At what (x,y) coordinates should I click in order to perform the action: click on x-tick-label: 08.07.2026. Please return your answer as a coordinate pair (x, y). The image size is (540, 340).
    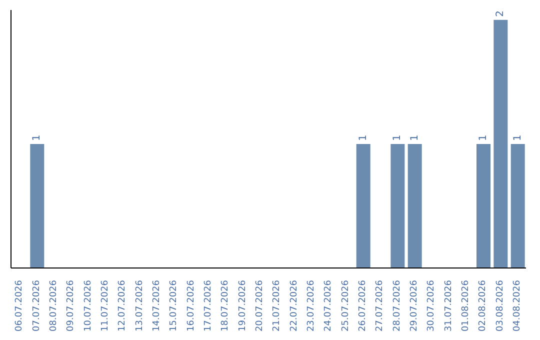
    Looking at the image, I should click on (53, 306).